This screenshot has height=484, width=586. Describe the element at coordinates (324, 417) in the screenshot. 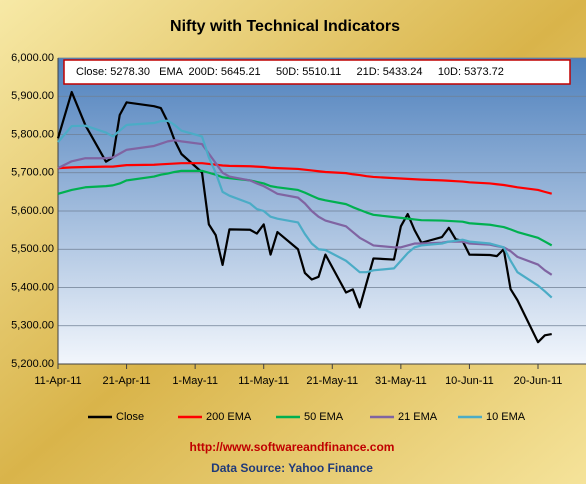

I see `legend-label: 50 EMA` at that location.